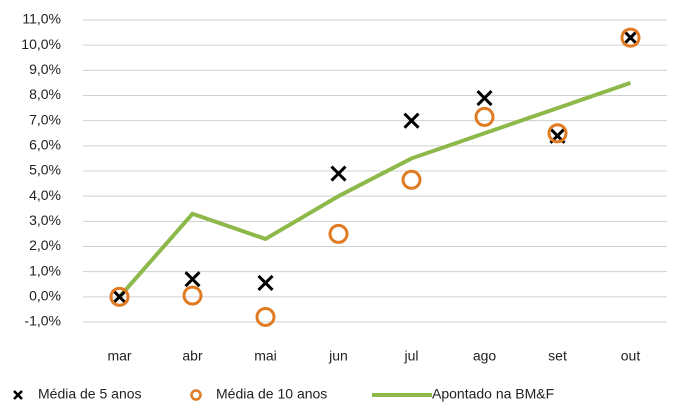 The height and width of the screenshot is (405, 683). What do you see at coordinates (119, 356) in the screenshot?
I see `x-tick-label: mar` at bounding box center [119, 356].